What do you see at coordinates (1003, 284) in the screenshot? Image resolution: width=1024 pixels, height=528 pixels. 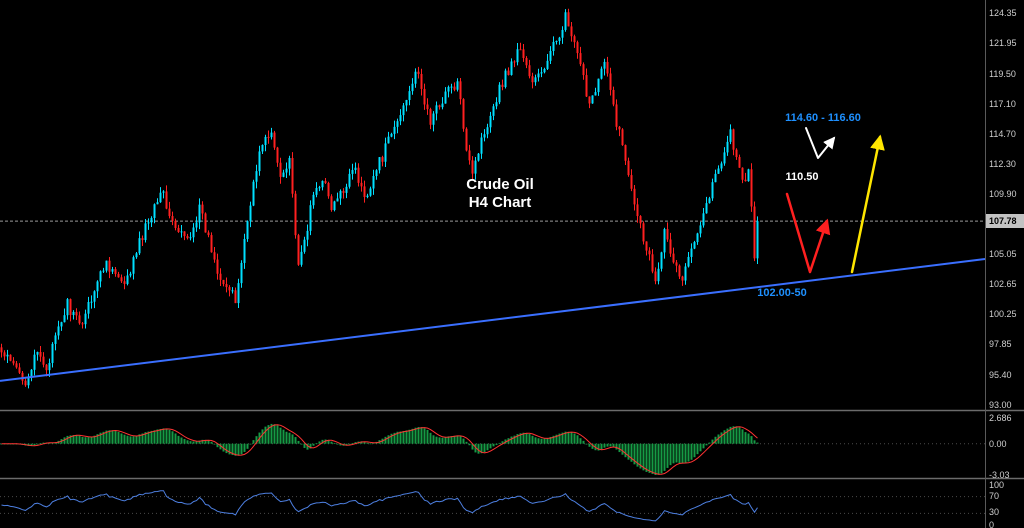 I see `price-axis-label: 102.65` at bounding box center [1003, 284].